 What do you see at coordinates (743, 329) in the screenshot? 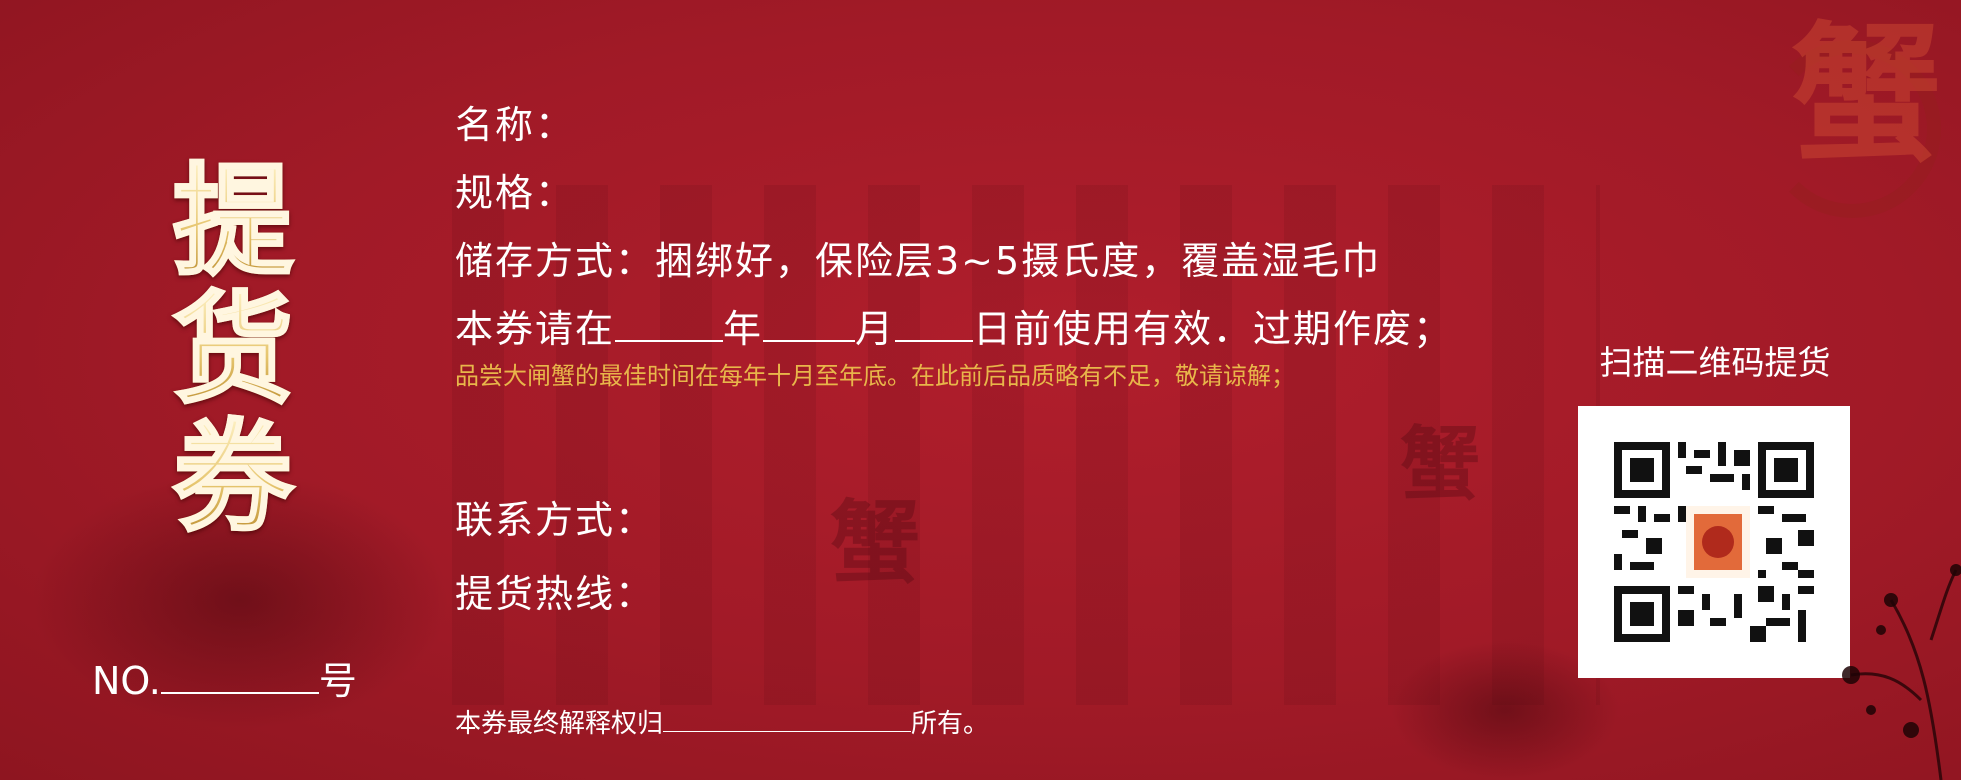
I see `year-label: 年` at bounding box center [743, 329].